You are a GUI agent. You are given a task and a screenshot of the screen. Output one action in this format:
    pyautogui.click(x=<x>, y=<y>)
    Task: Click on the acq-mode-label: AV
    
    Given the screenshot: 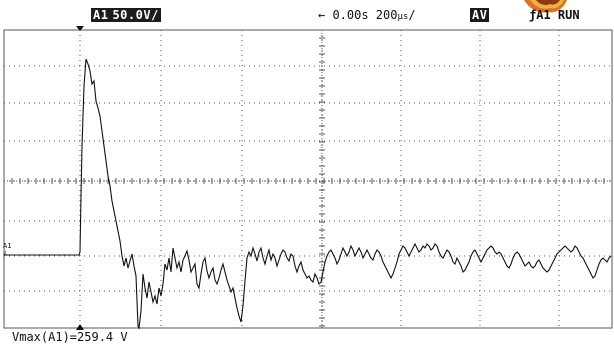 What is the action you would take?
    pyautogui.click(x=480, y=15)
    